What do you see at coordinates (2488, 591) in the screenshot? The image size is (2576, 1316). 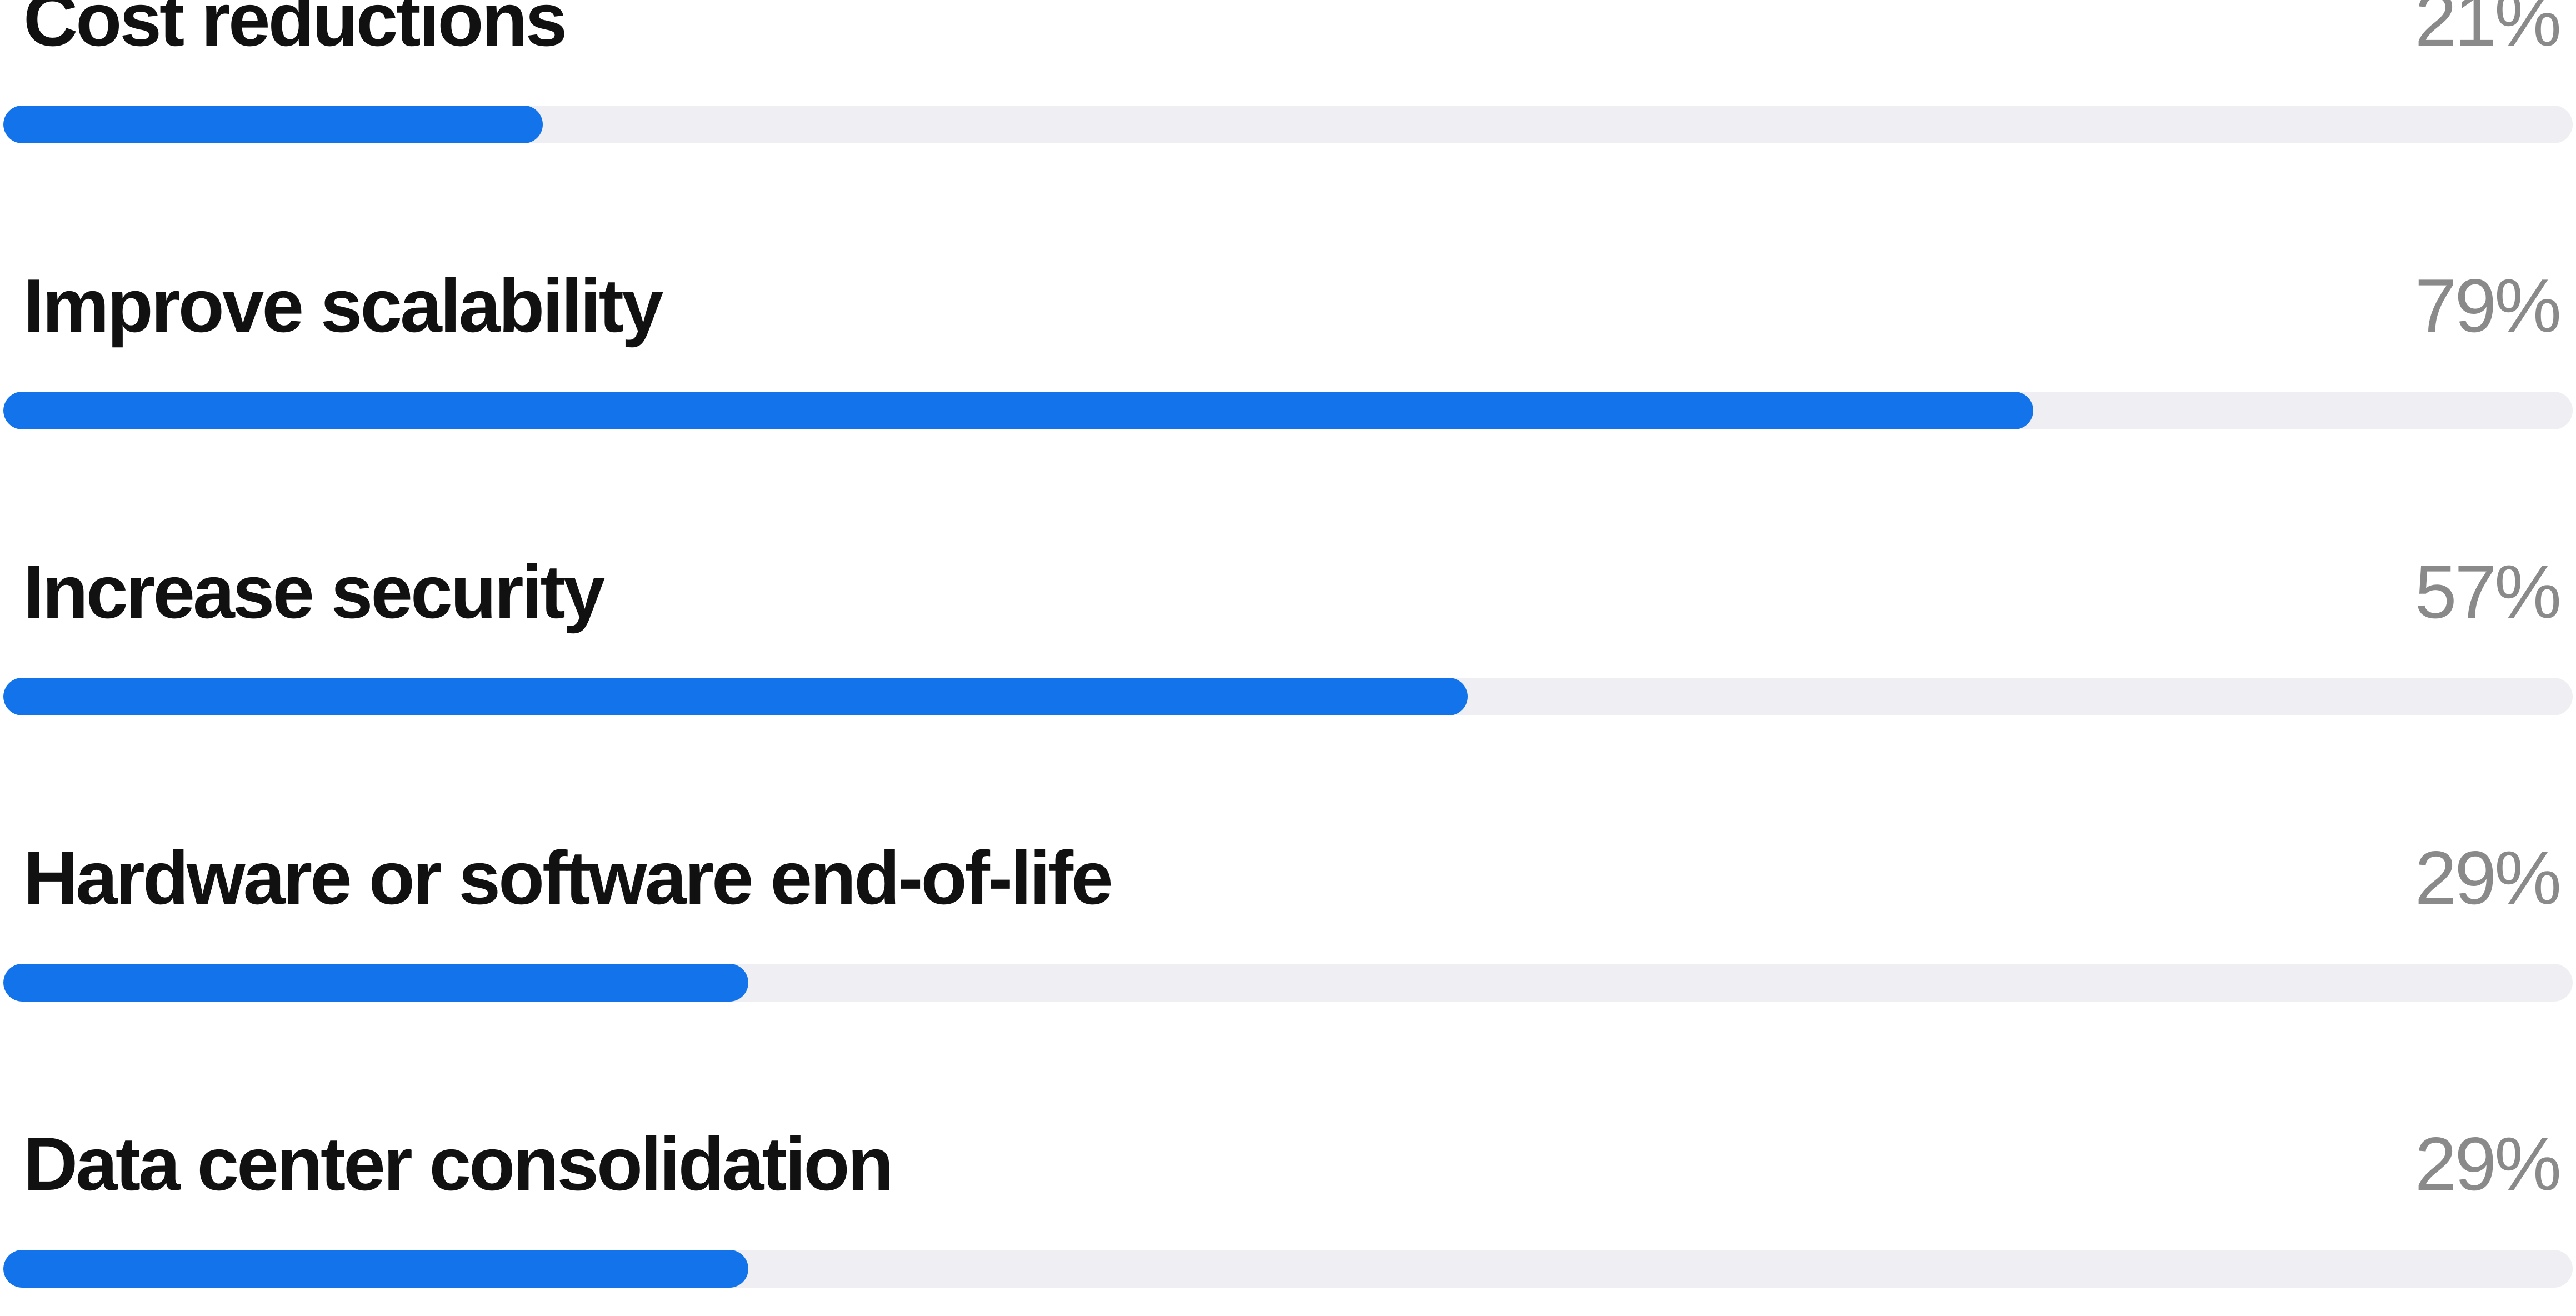 I see `value-label: 57%` at bounding box center [2488, 591].